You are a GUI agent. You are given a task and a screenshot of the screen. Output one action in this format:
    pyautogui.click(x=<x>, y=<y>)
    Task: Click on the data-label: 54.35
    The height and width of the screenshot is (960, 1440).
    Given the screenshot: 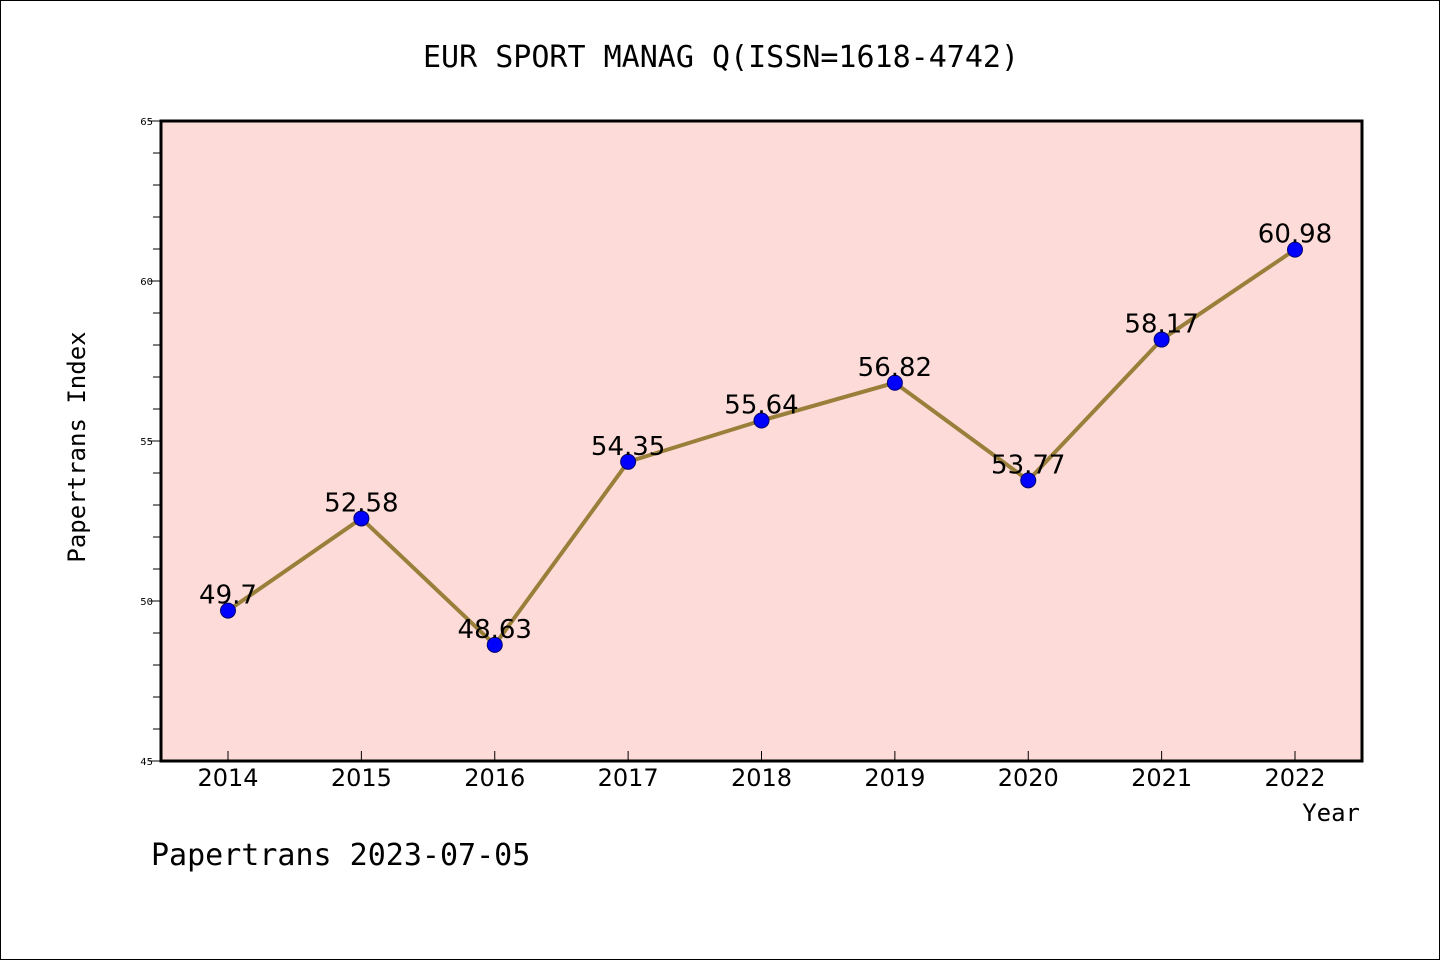 What is the action you would take?
    pyautogui.click(x=628, y=447)
    